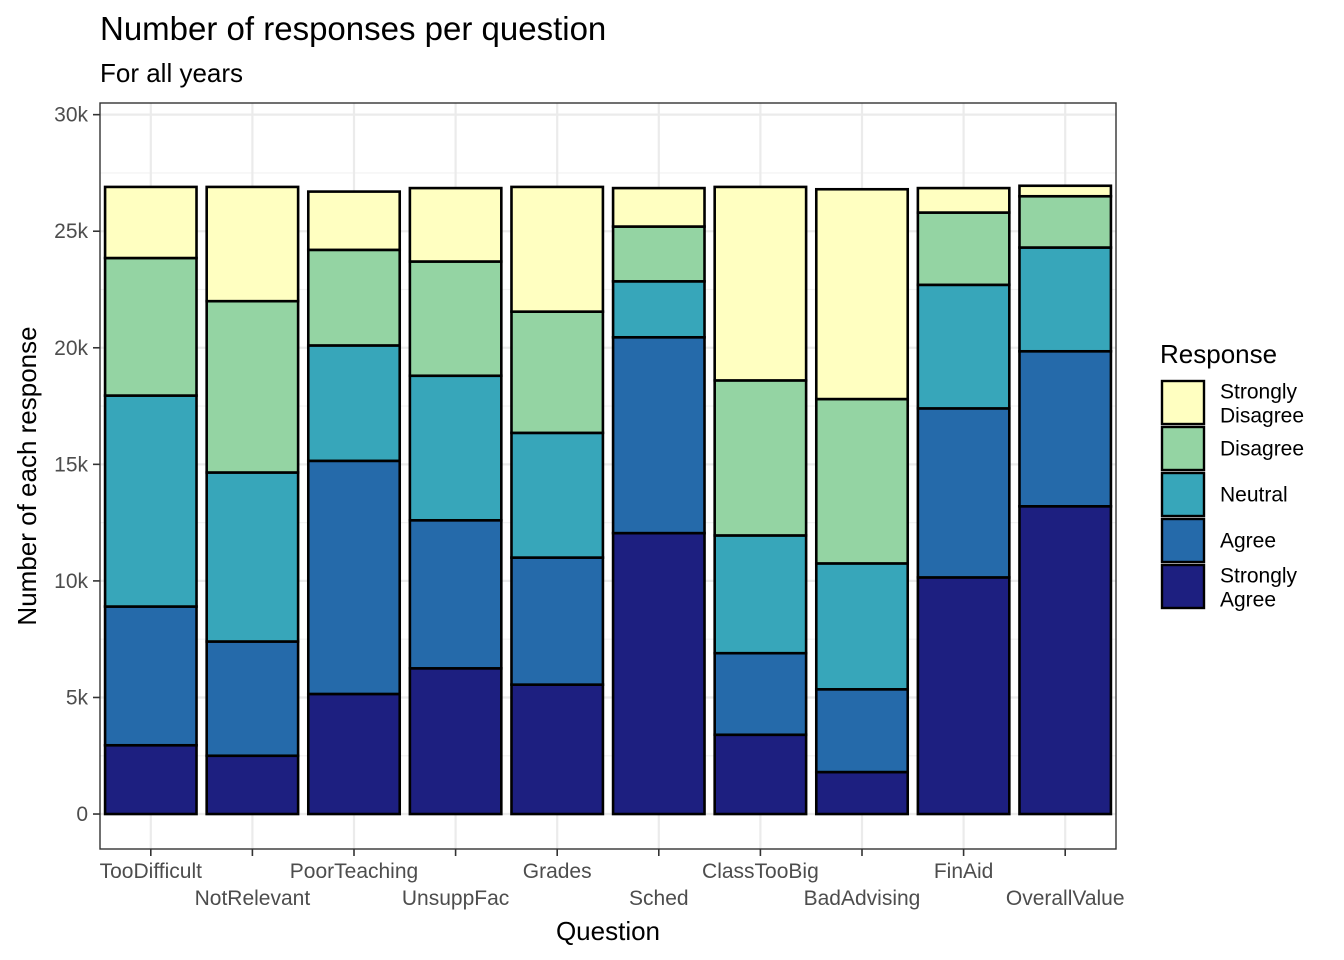 This screenshot has width=1344, height=960. What do you see at coordinates (71, 231) in the screenshot?
I see `y-tick-label: 25k` at bounding box center [71, 231].